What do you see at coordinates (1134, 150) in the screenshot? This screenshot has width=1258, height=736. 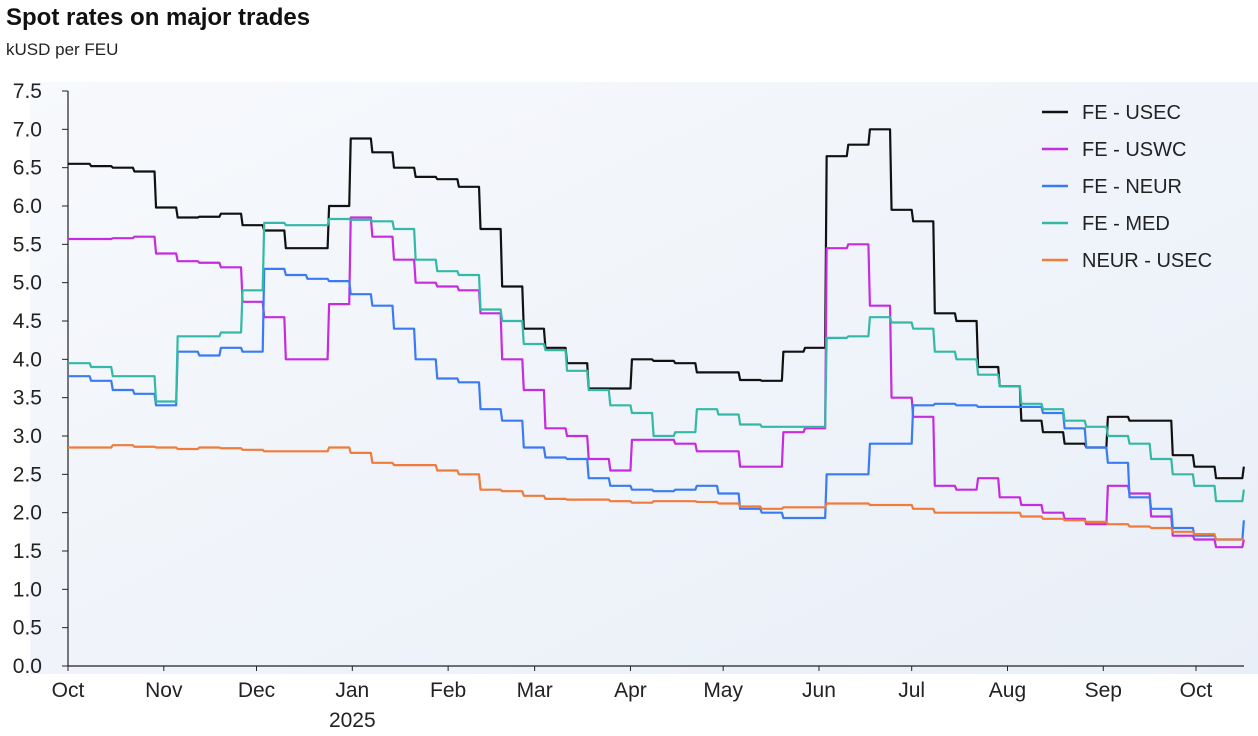 I see `legend-label: FE - USWC` at bounding box center [1134, 150].